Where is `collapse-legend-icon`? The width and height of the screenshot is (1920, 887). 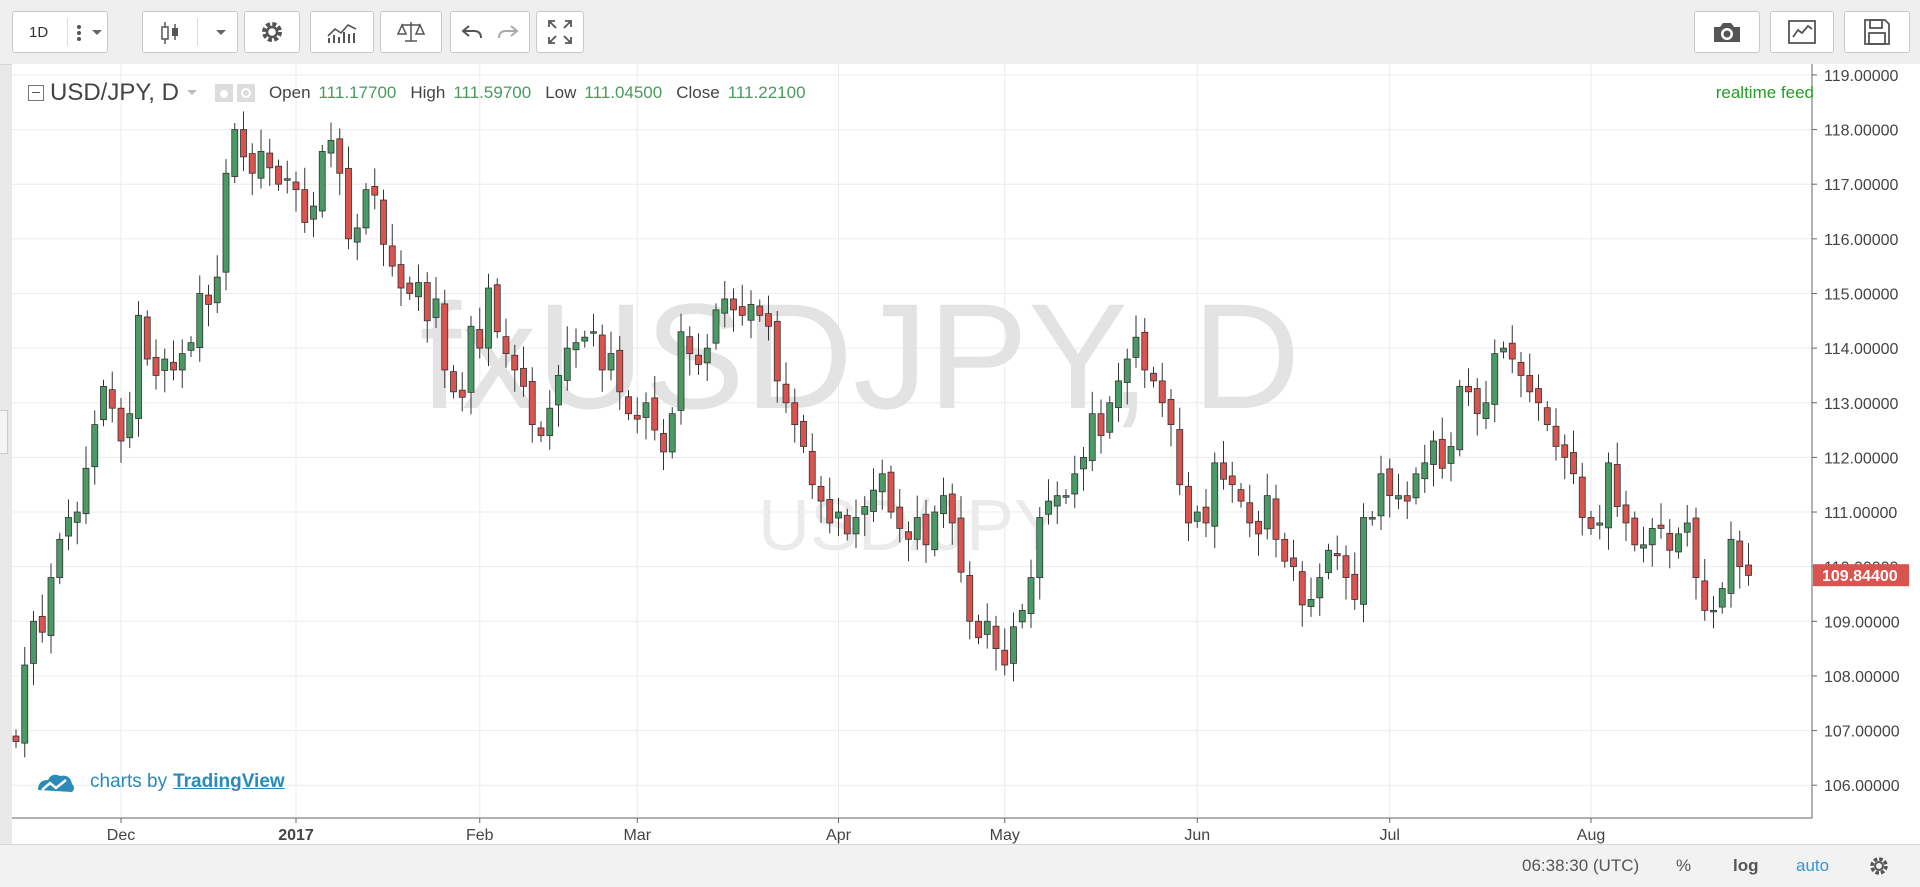
collapse-legend-icon is located at coordinates (36, 93).